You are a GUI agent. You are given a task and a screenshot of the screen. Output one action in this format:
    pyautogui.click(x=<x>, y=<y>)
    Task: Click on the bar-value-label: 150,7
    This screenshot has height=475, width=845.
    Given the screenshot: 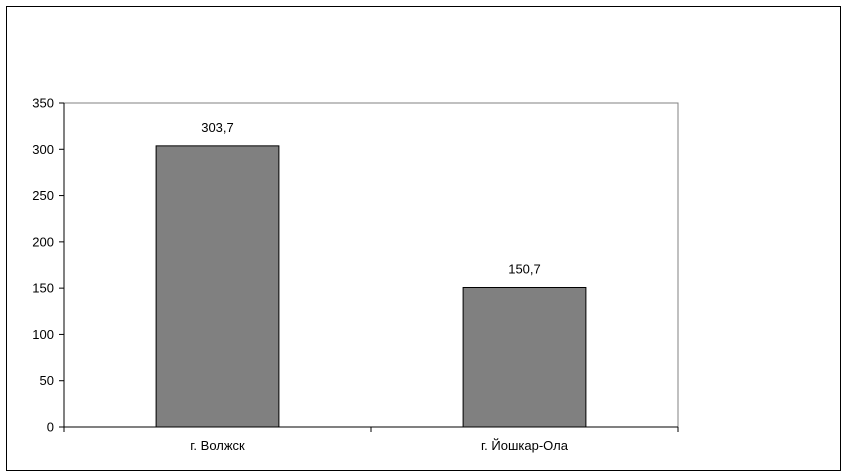 What is the action you would take?
    pyautogui.click(x=524, y=268)
    